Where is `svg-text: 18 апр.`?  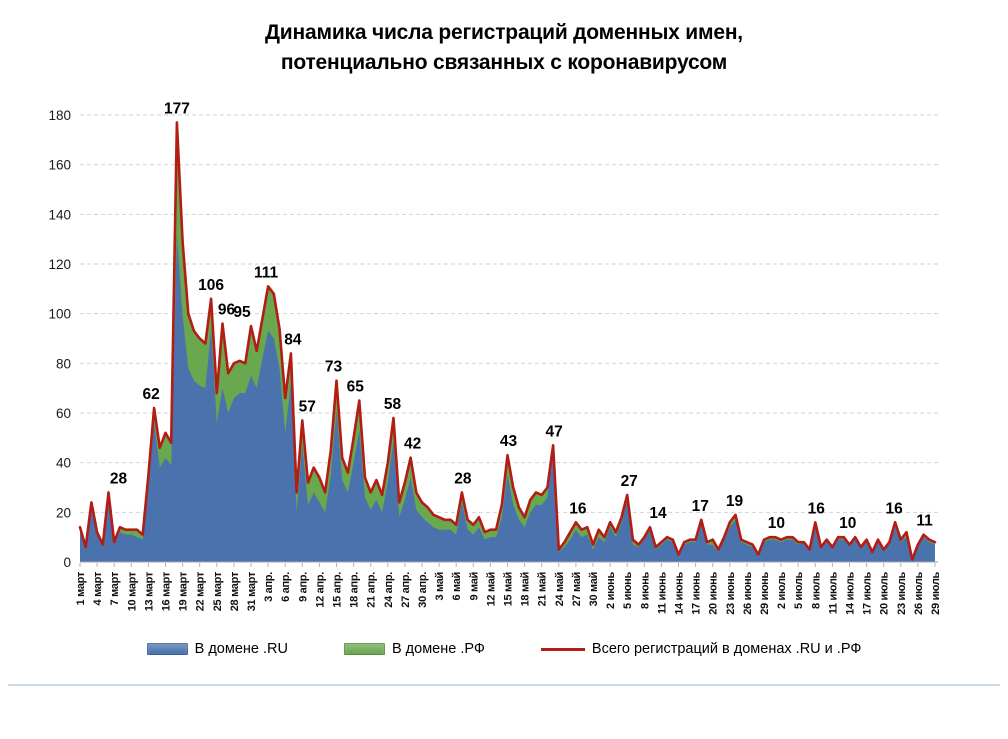
svg-text: 18 апр. is located at coordinates (355, 590).